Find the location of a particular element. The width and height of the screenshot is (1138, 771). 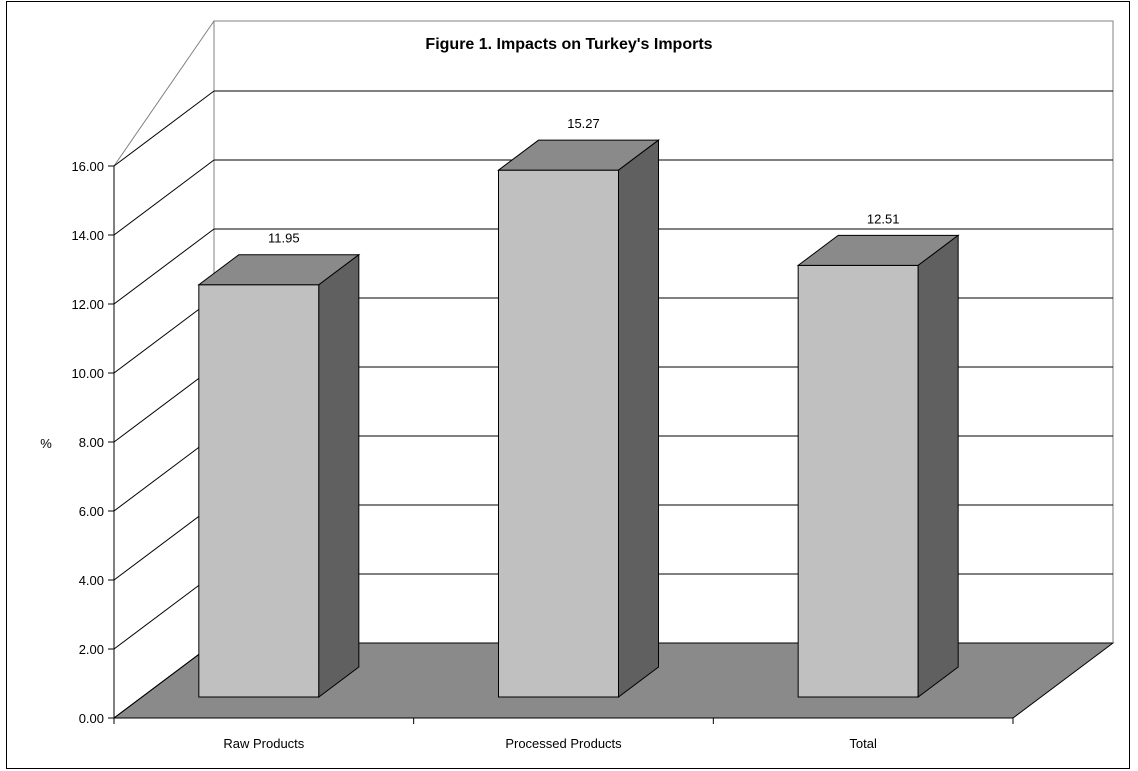

y-tick-label: 10.00 is located at coordinates (87, 373).